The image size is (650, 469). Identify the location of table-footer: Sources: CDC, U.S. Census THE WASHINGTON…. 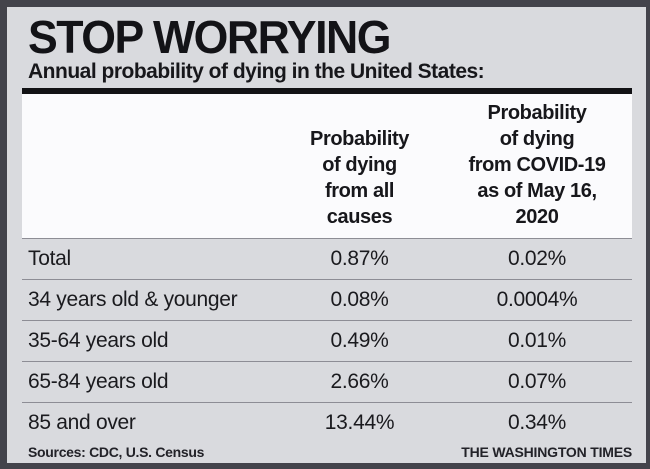
(327, 452).